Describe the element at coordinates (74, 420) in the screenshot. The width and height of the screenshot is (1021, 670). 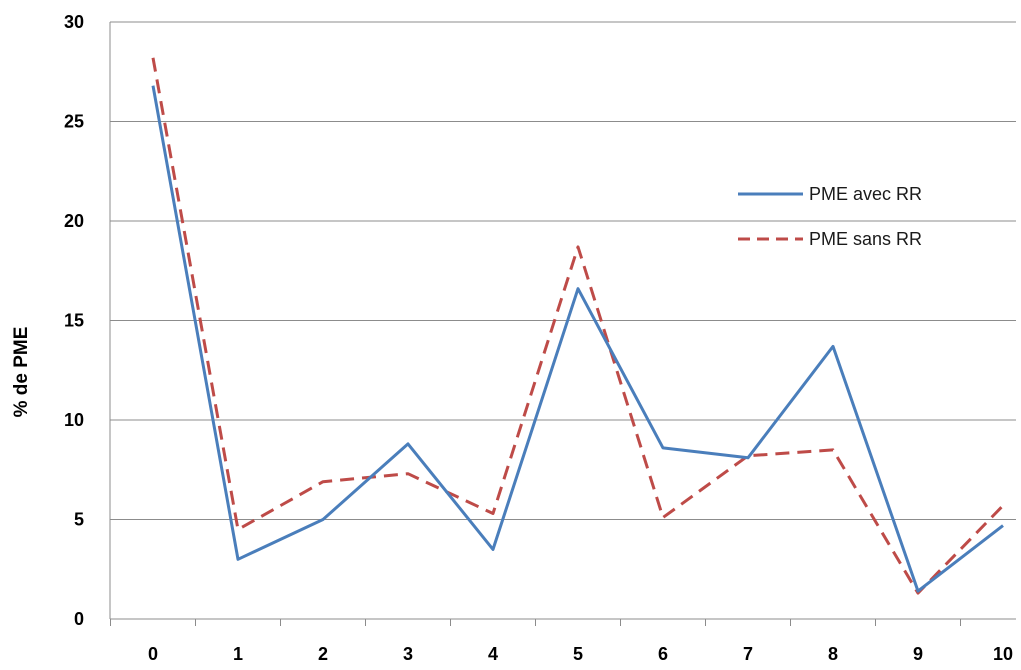
I see `y-tick-label: 10` at that location.